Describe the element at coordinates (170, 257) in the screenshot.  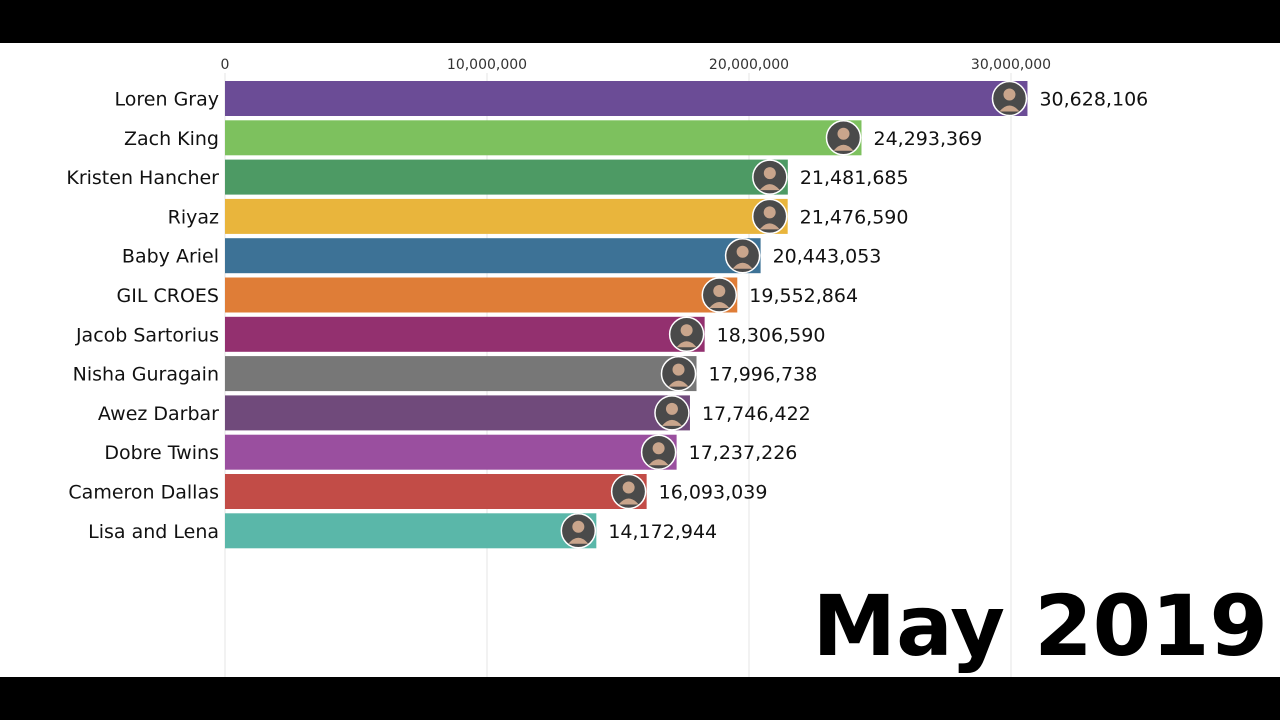
I see `bar-name-label: Baby Ariel` at that location.